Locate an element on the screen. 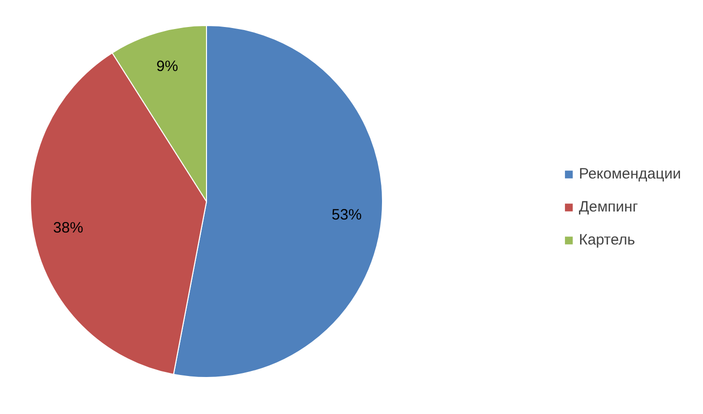 The image size is (703, 414). legend-label: Рекомендации is located at coordinates (629, 174).